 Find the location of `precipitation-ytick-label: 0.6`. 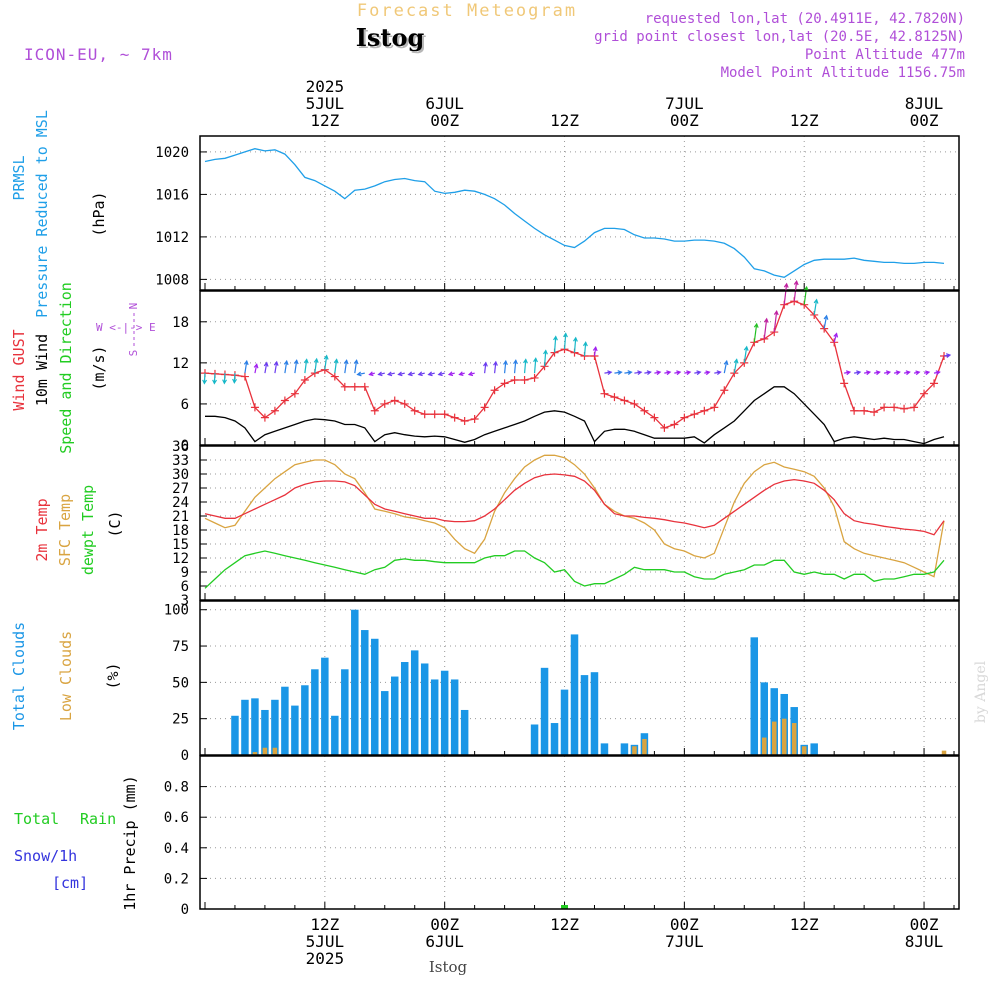

precipitation-ytick-label: 0.6 is located at coordinates (176, 818).